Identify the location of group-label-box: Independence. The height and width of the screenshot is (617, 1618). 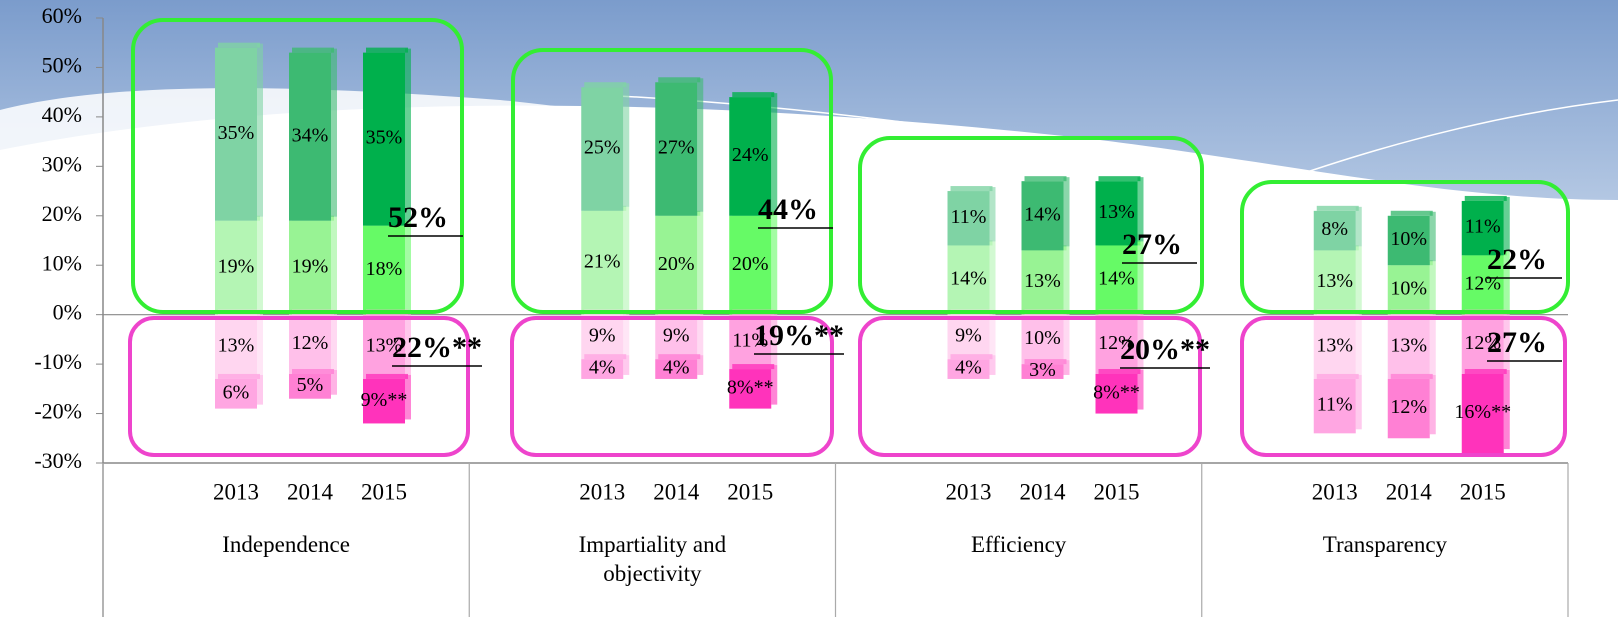
(286, 544).